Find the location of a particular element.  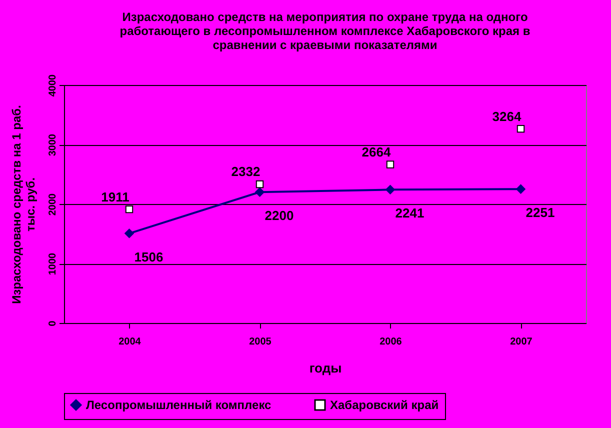

x-axis-title: годы is located at coordinates (325, 368).